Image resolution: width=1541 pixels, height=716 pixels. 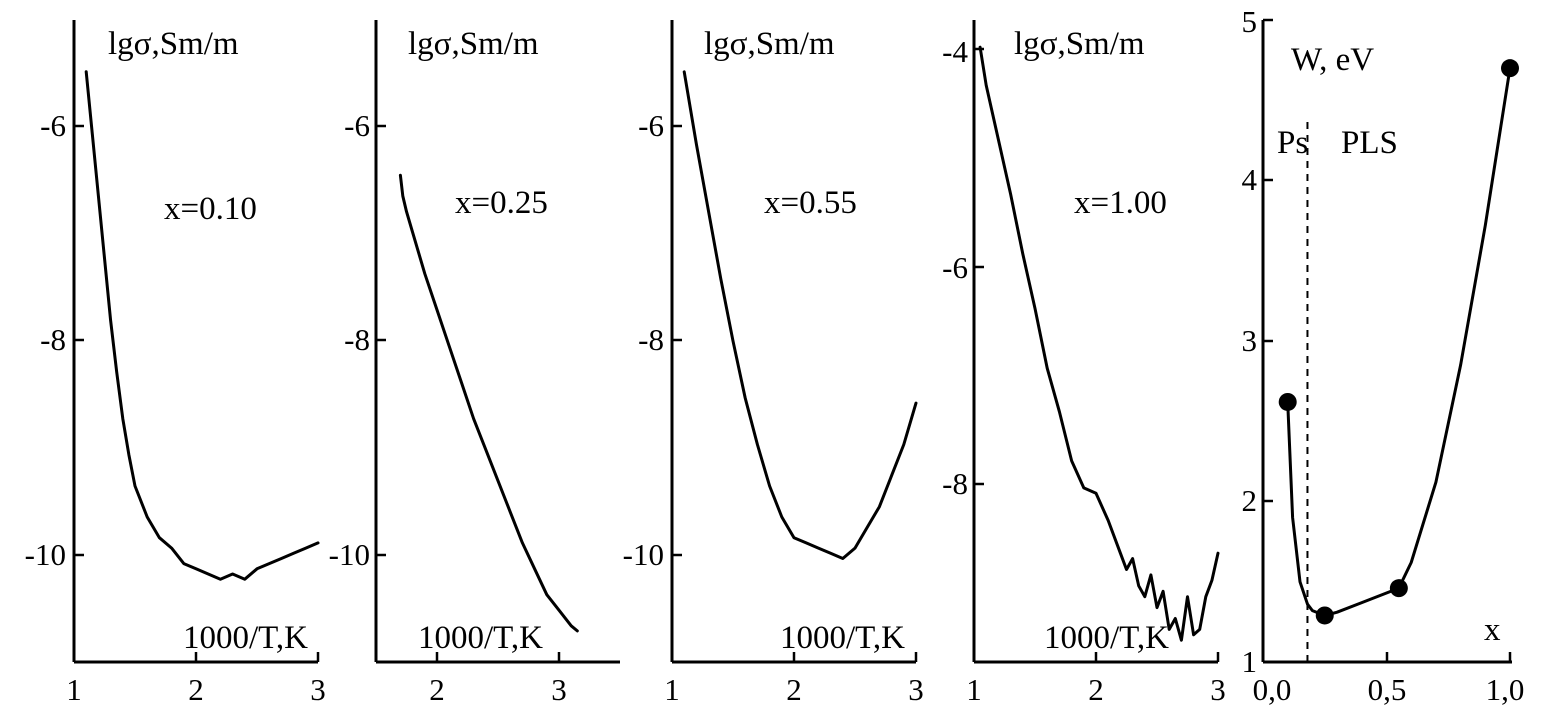 I want to click on panel-x010-y-ticks: -6 -8 -10, so click(x=54, y=340).